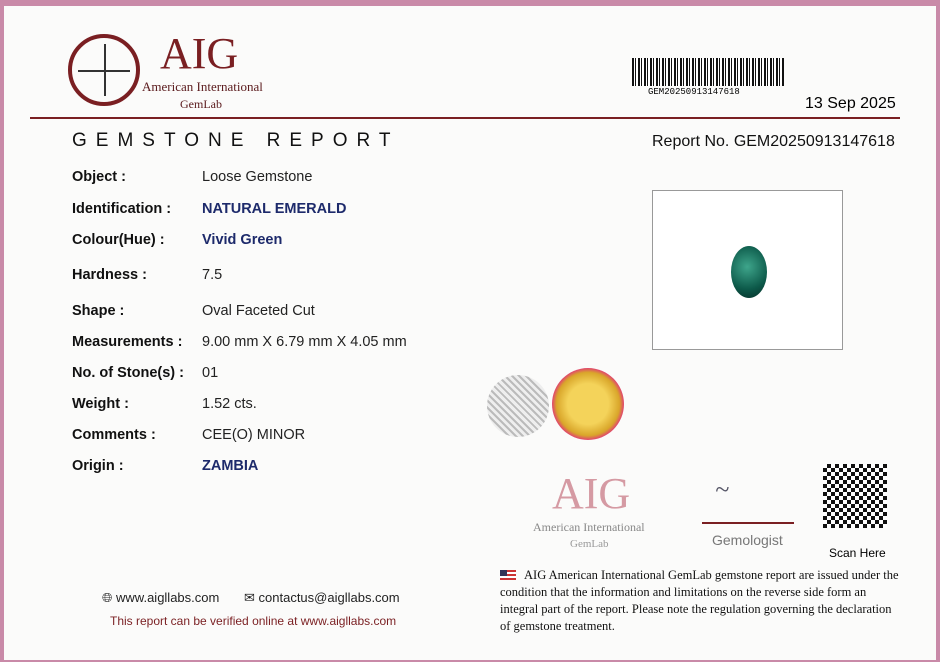 This screenshot has height=662, width=940. What do you see at coordinates (329, 597) in the screenshot?
I see `email-text: contactus@aigllabs.com` at bounding box center [329, 597].